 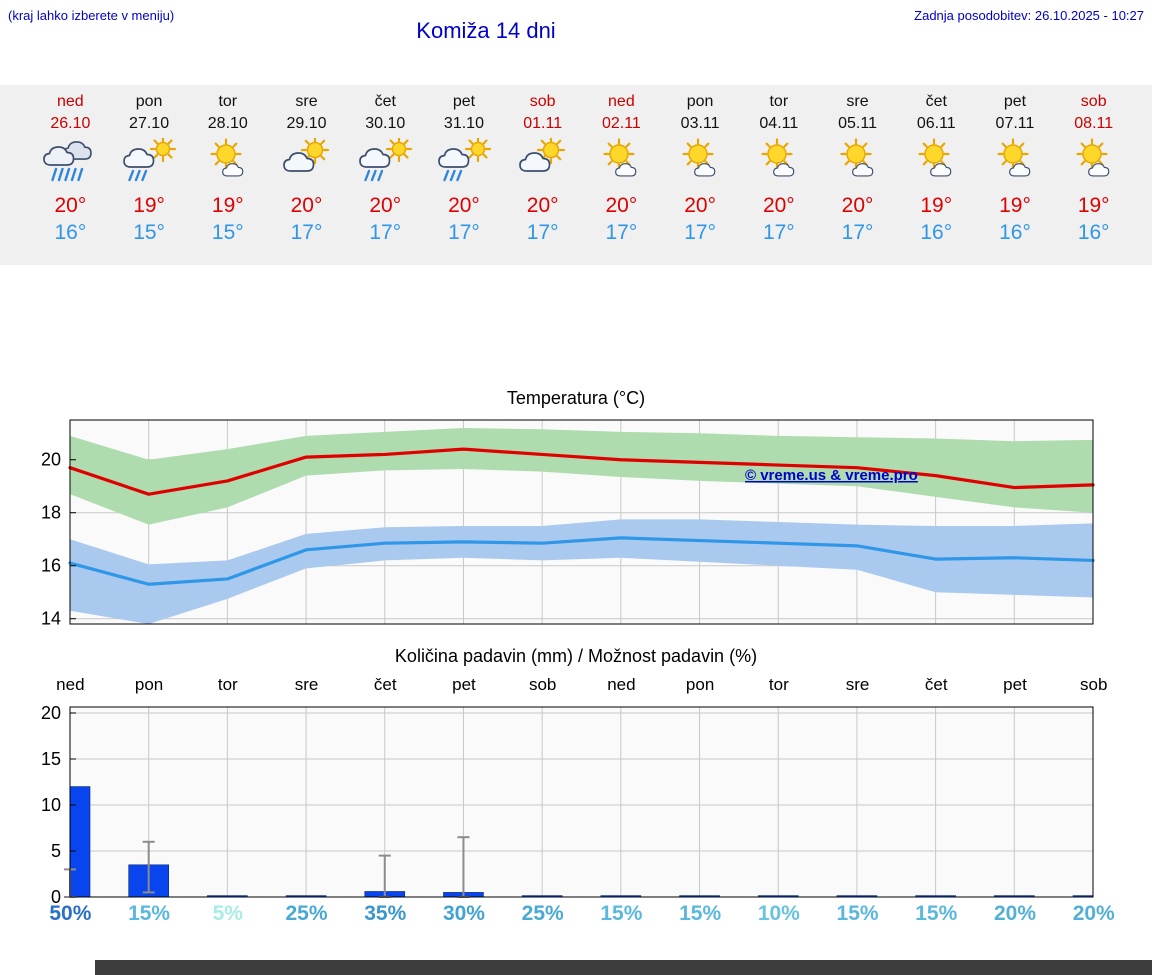 I want to click on precip-bar-ned, so click(x=80, y=842).